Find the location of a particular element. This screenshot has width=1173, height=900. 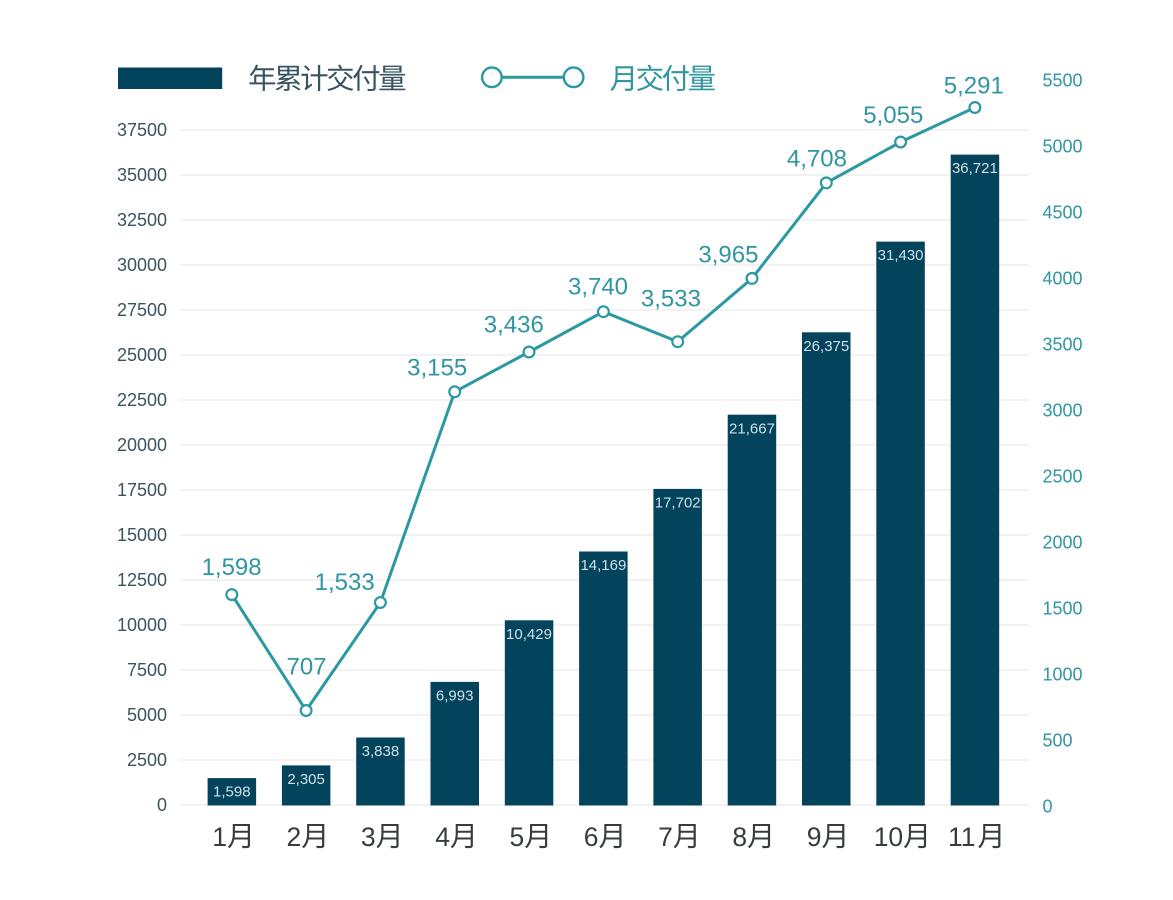

svg-text: 17,702 is located at coordinates (678, 503).